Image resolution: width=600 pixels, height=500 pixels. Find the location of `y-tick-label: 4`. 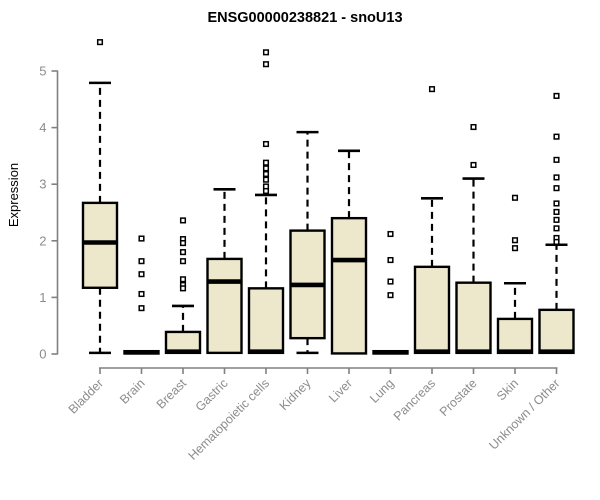

y-tick-label: 4 is located at coordinates (42, 127).